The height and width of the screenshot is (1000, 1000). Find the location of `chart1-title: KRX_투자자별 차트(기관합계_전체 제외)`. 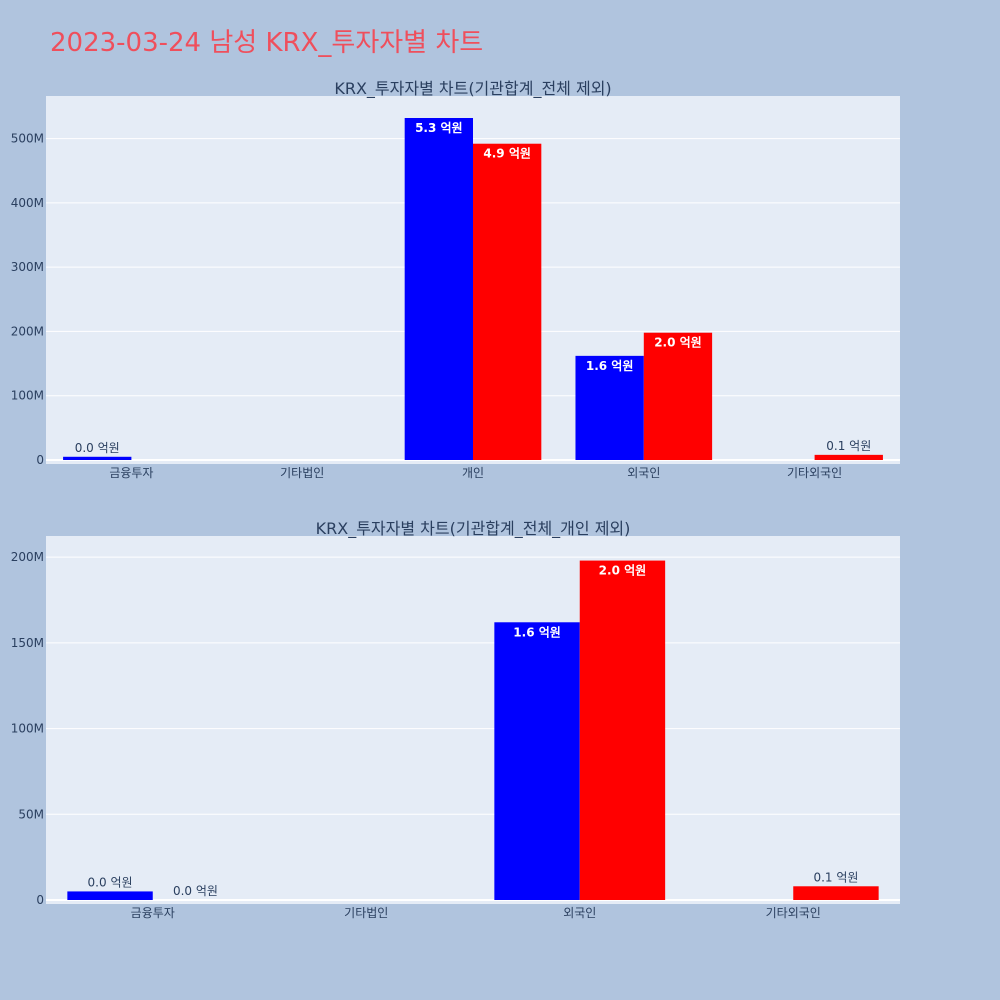

chart1-title: KRX_투자자별 차트(기관합계_전체 제외) is located at coordinates (472, 89).